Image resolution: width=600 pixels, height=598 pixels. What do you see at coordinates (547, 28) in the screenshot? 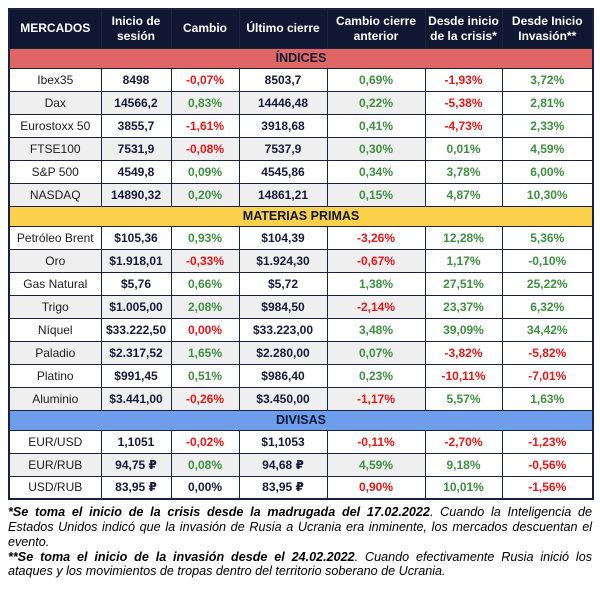
I see `column-header-6: Desde Inicio Invasión**` at bounding box center [547, 28].